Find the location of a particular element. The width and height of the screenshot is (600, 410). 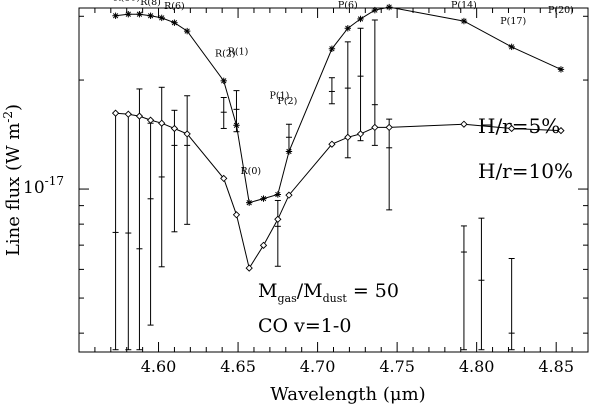

transition-label: R(8) is located at coordinates (150, 4).